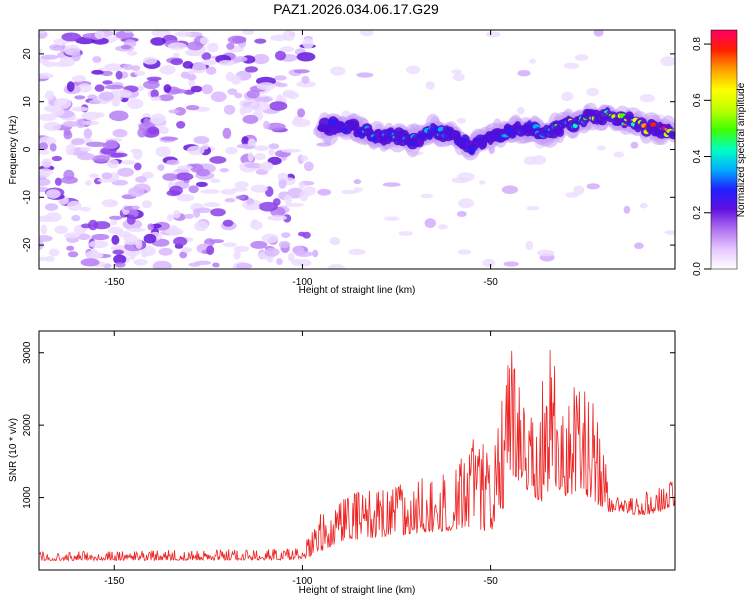  What do you see at coordinates (27, 149) in the screenshot?
I see `spectrogram-y-tick-label: 0` at bounding box center [27, 149].